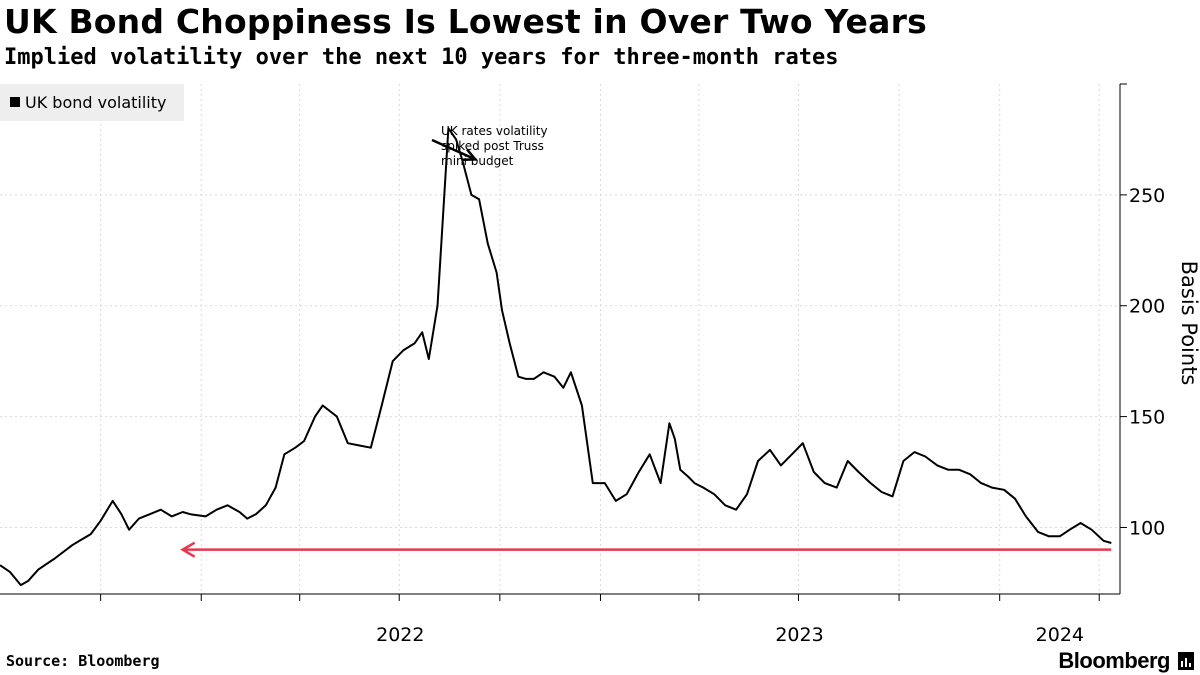 This screenshot has width=1200, height=675. I want to click on x-tick-label: 2022, so click(400, 635).